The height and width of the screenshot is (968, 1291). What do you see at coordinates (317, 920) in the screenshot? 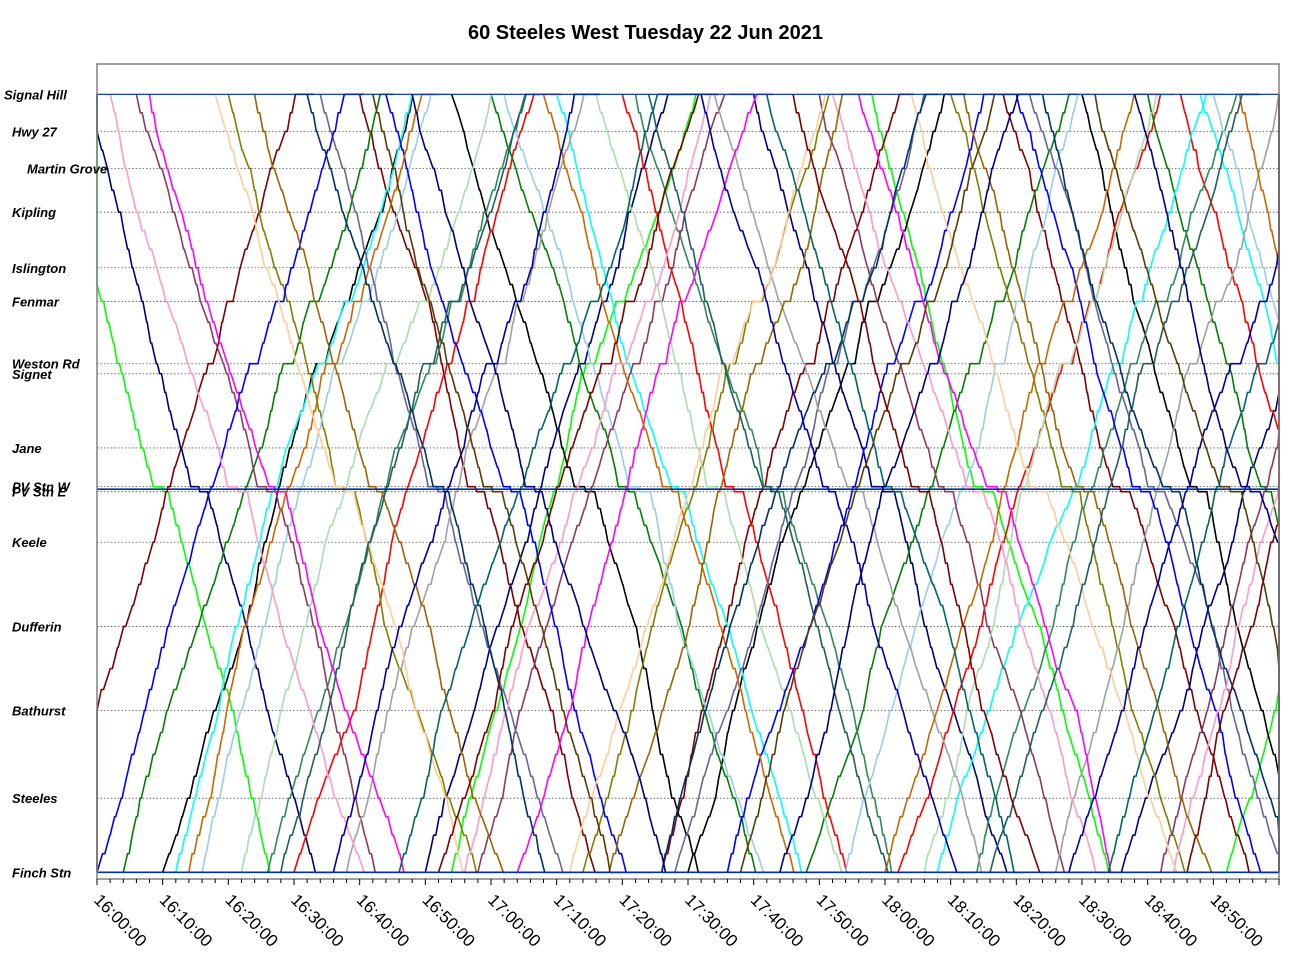
I see `x-tick-label: 16:30:00` at bounding box center [317, 920].